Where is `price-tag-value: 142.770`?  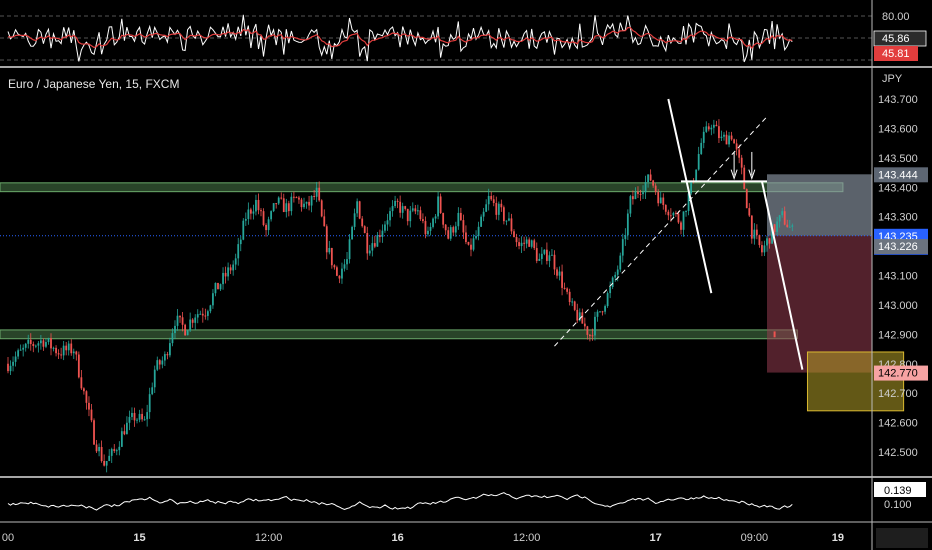 price-tag-value: 142.770 is located at coordinates (898, 374).